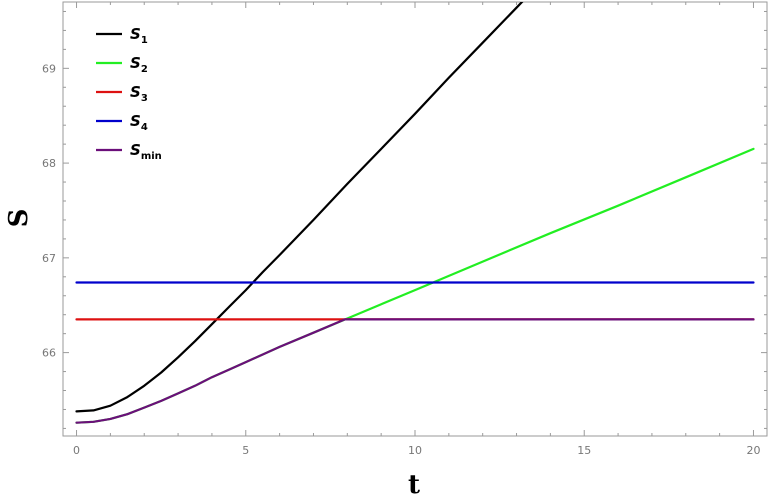 Image resolution: width=768 pixels, height=501 pixels. Describe the element at coordinates (151, 156) in the screenshot. I see `legend-label-subscript: min` at that location.